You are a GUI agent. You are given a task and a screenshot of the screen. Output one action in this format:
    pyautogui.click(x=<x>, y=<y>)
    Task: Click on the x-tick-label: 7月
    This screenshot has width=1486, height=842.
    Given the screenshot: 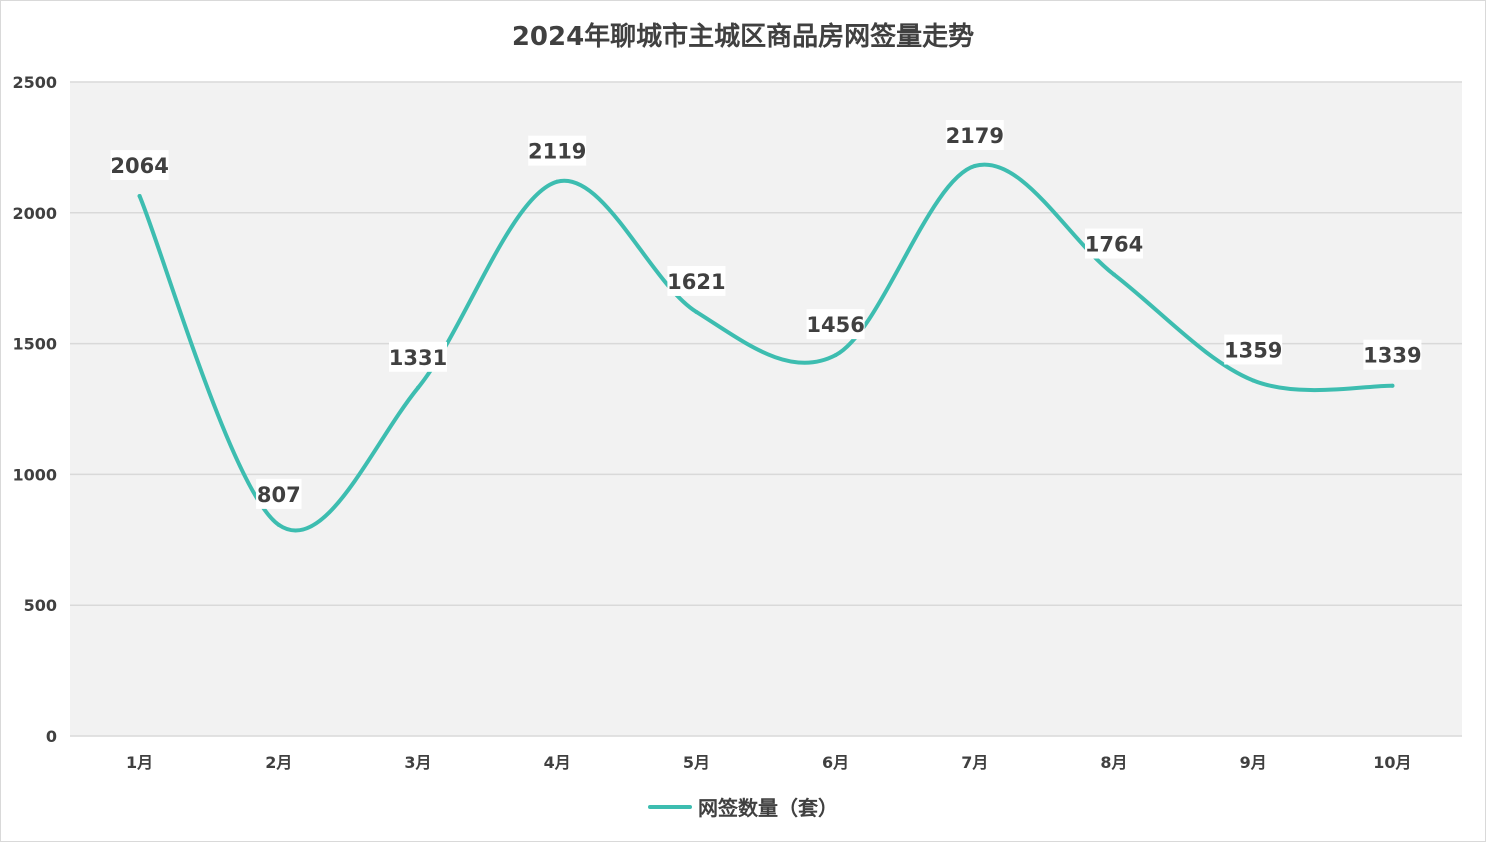 What is the action you would take?
    pyautogui.click(x=974, y=762)
    